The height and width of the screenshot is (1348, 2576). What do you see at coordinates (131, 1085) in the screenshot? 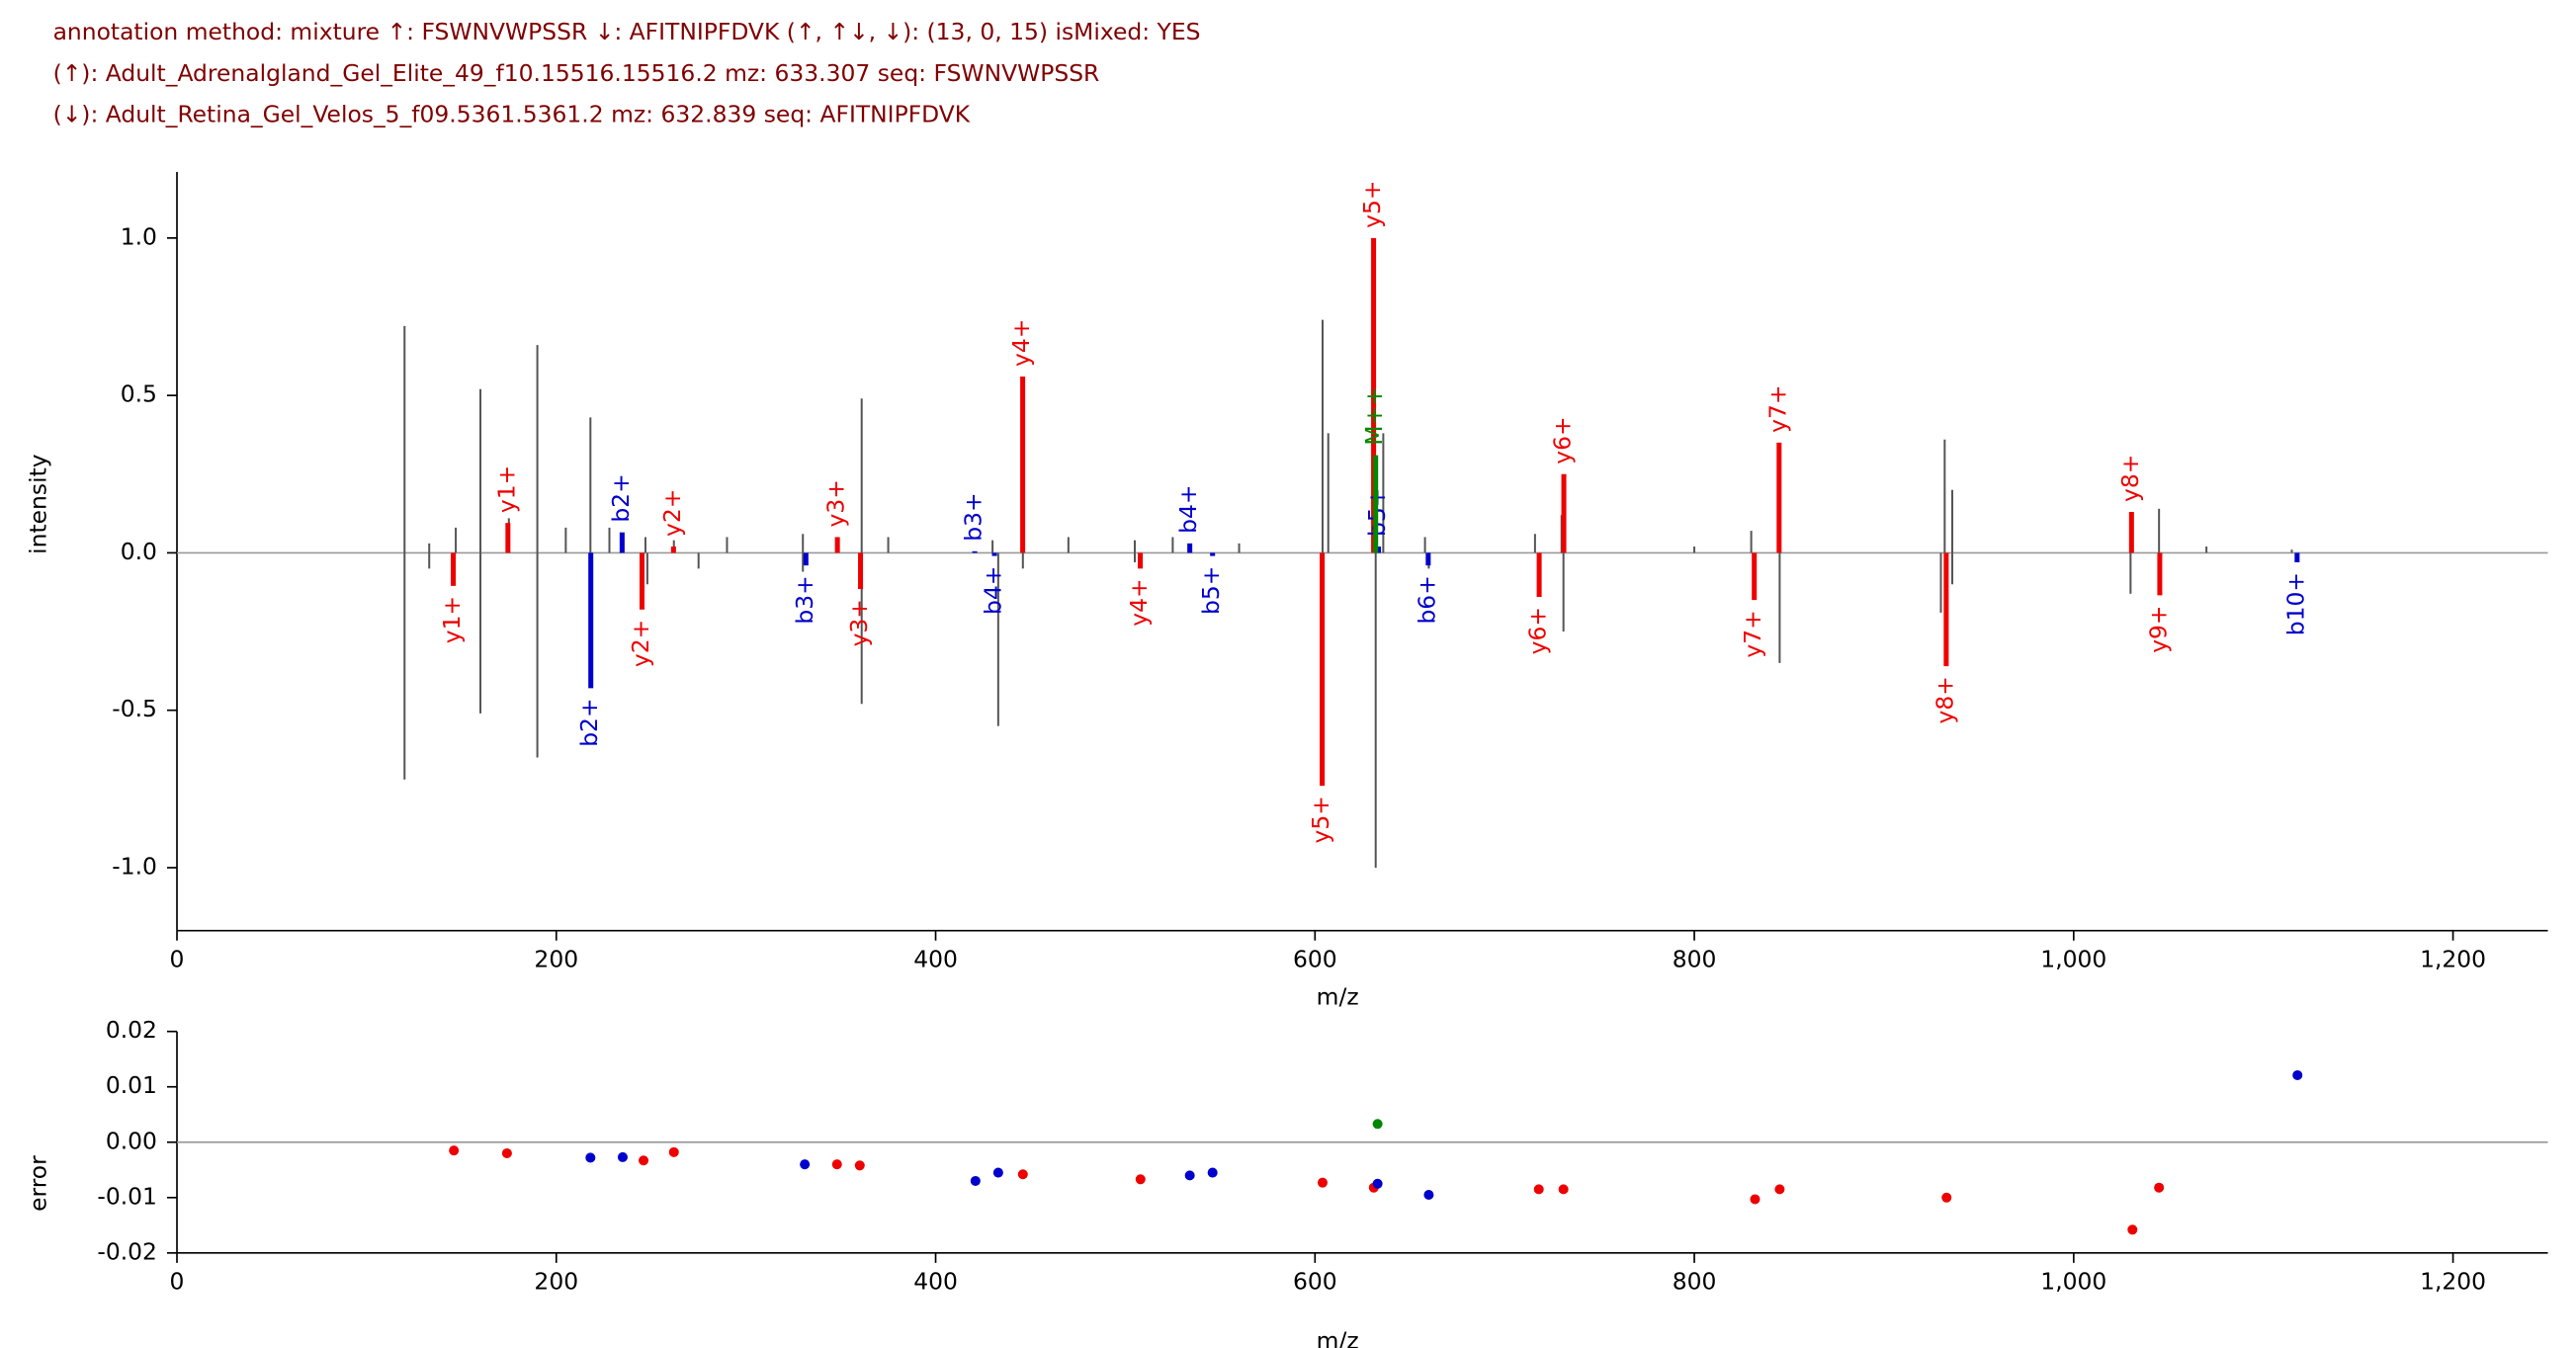
I see `y-tick-label: 0.01` at bounding box center [131, 1085].